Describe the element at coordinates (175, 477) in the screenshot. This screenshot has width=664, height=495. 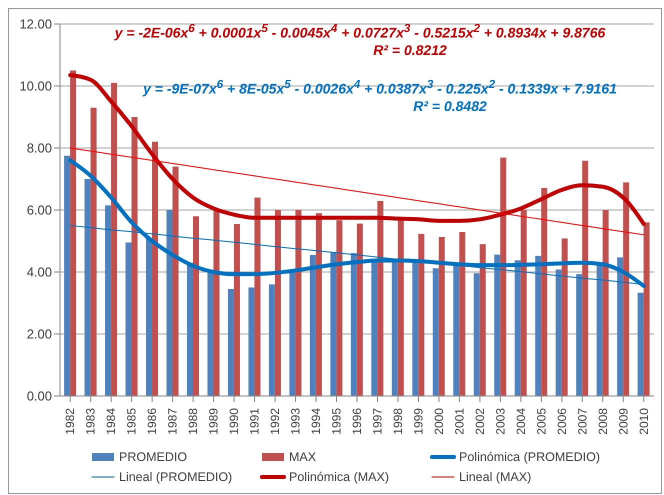
I see `legend-label: Lineal (PROMEDIO)` at that location.